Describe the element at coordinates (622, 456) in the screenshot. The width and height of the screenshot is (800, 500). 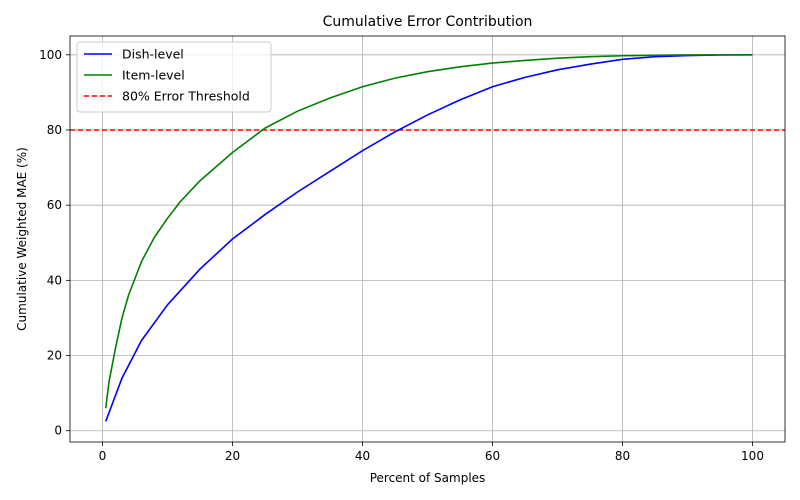
I see `x-tick-label: 80` at that location.